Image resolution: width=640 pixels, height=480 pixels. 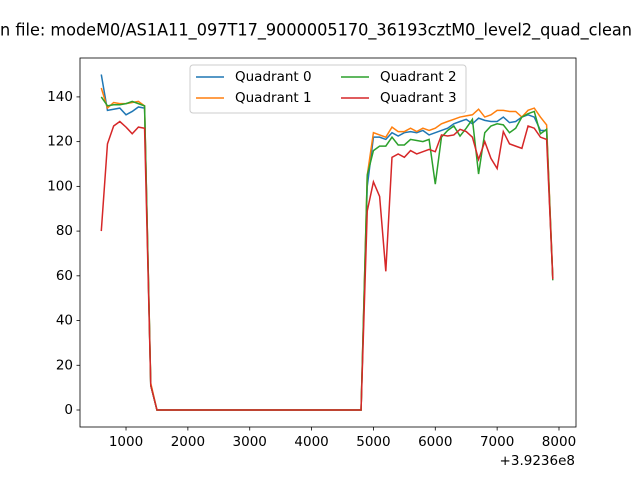 What do you see at coordinates (60, 97) in the screenshot?
I see `y-tick-label: 140` at bounding box center [60, 97].